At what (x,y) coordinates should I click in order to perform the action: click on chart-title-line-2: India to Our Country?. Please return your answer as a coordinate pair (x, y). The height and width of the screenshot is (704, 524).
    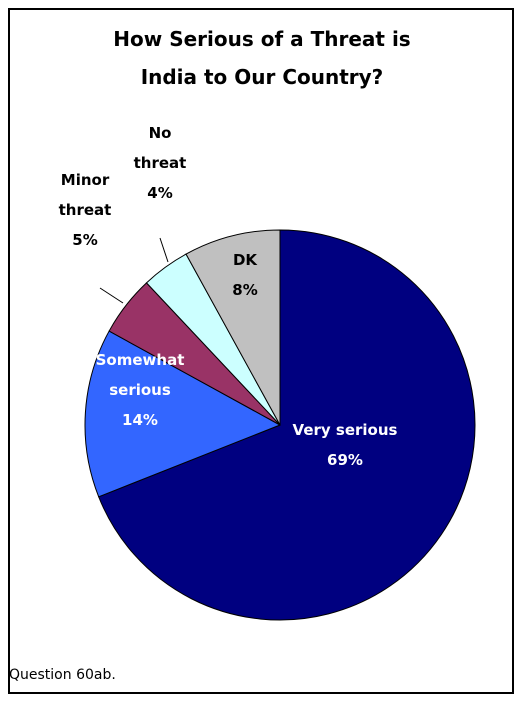
    Looking at the image, I should click on (262, 77).